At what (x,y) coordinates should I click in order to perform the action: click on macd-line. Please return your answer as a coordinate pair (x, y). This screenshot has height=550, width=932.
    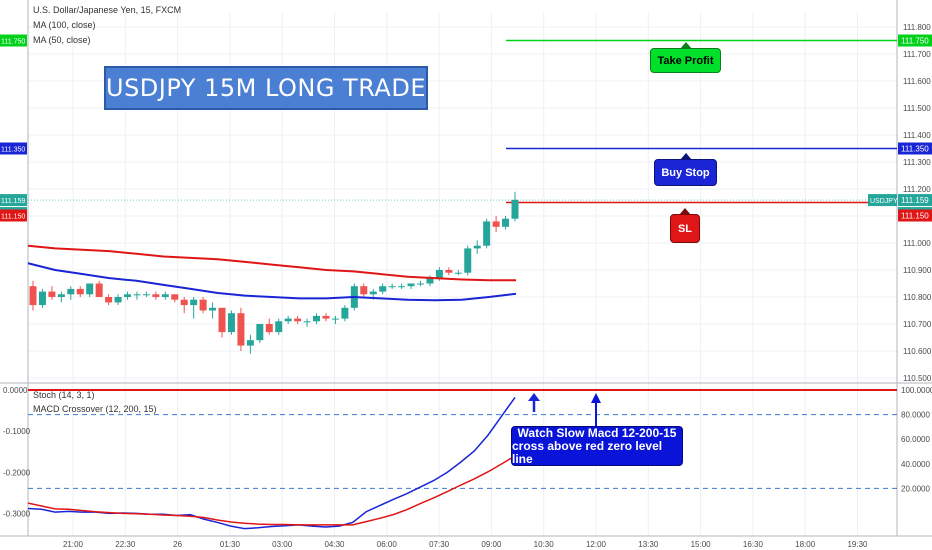
    Looking at the image, I should click on (271, 463).